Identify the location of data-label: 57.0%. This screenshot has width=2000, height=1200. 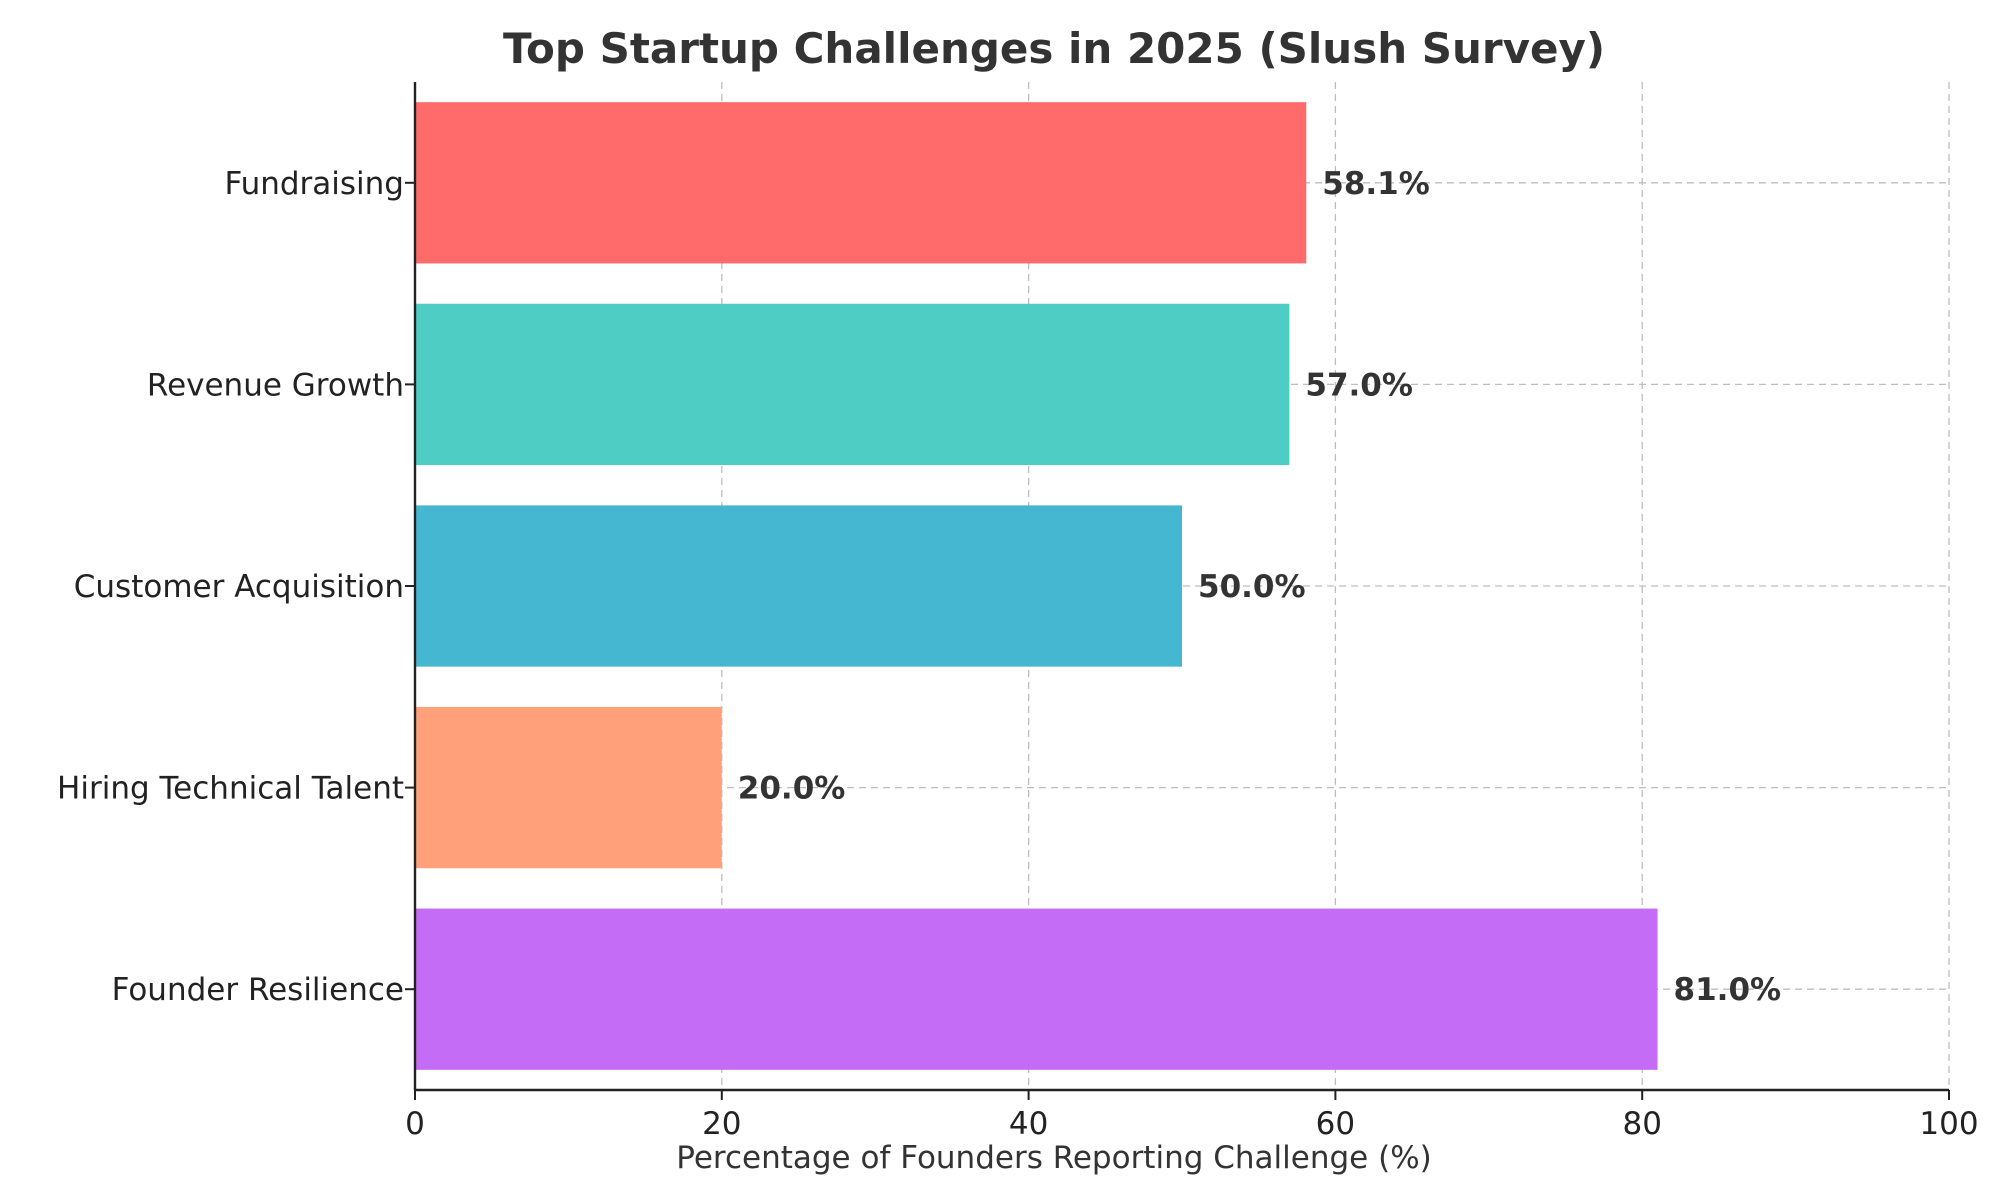
(1359, 385).